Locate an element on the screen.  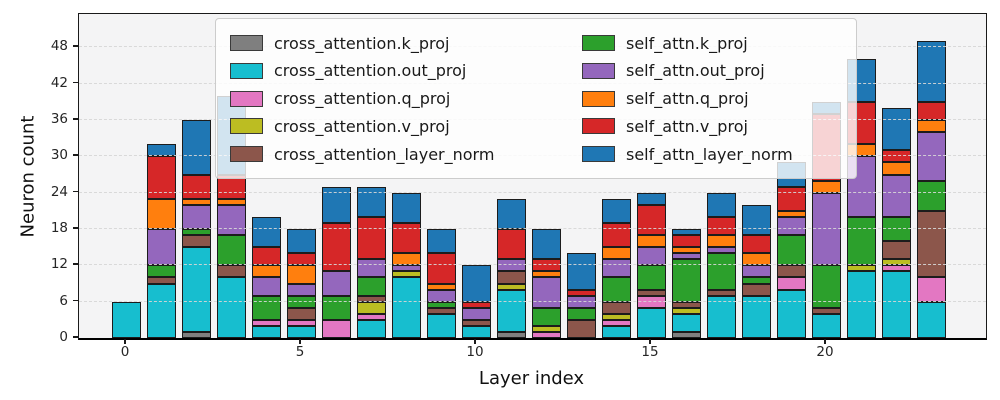
y-tick-label: 30 is located at coordinates (59, 155).